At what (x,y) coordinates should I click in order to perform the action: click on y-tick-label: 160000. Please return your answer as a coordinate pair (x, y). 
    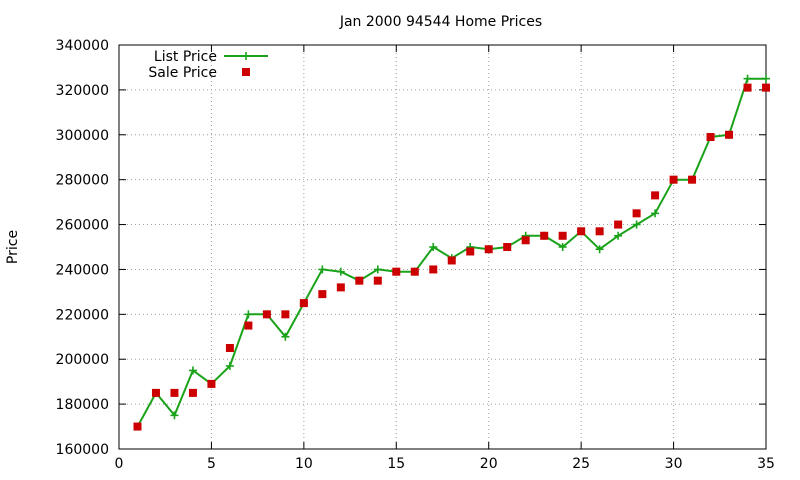
    Looking at the image, I should click on (82, 450).